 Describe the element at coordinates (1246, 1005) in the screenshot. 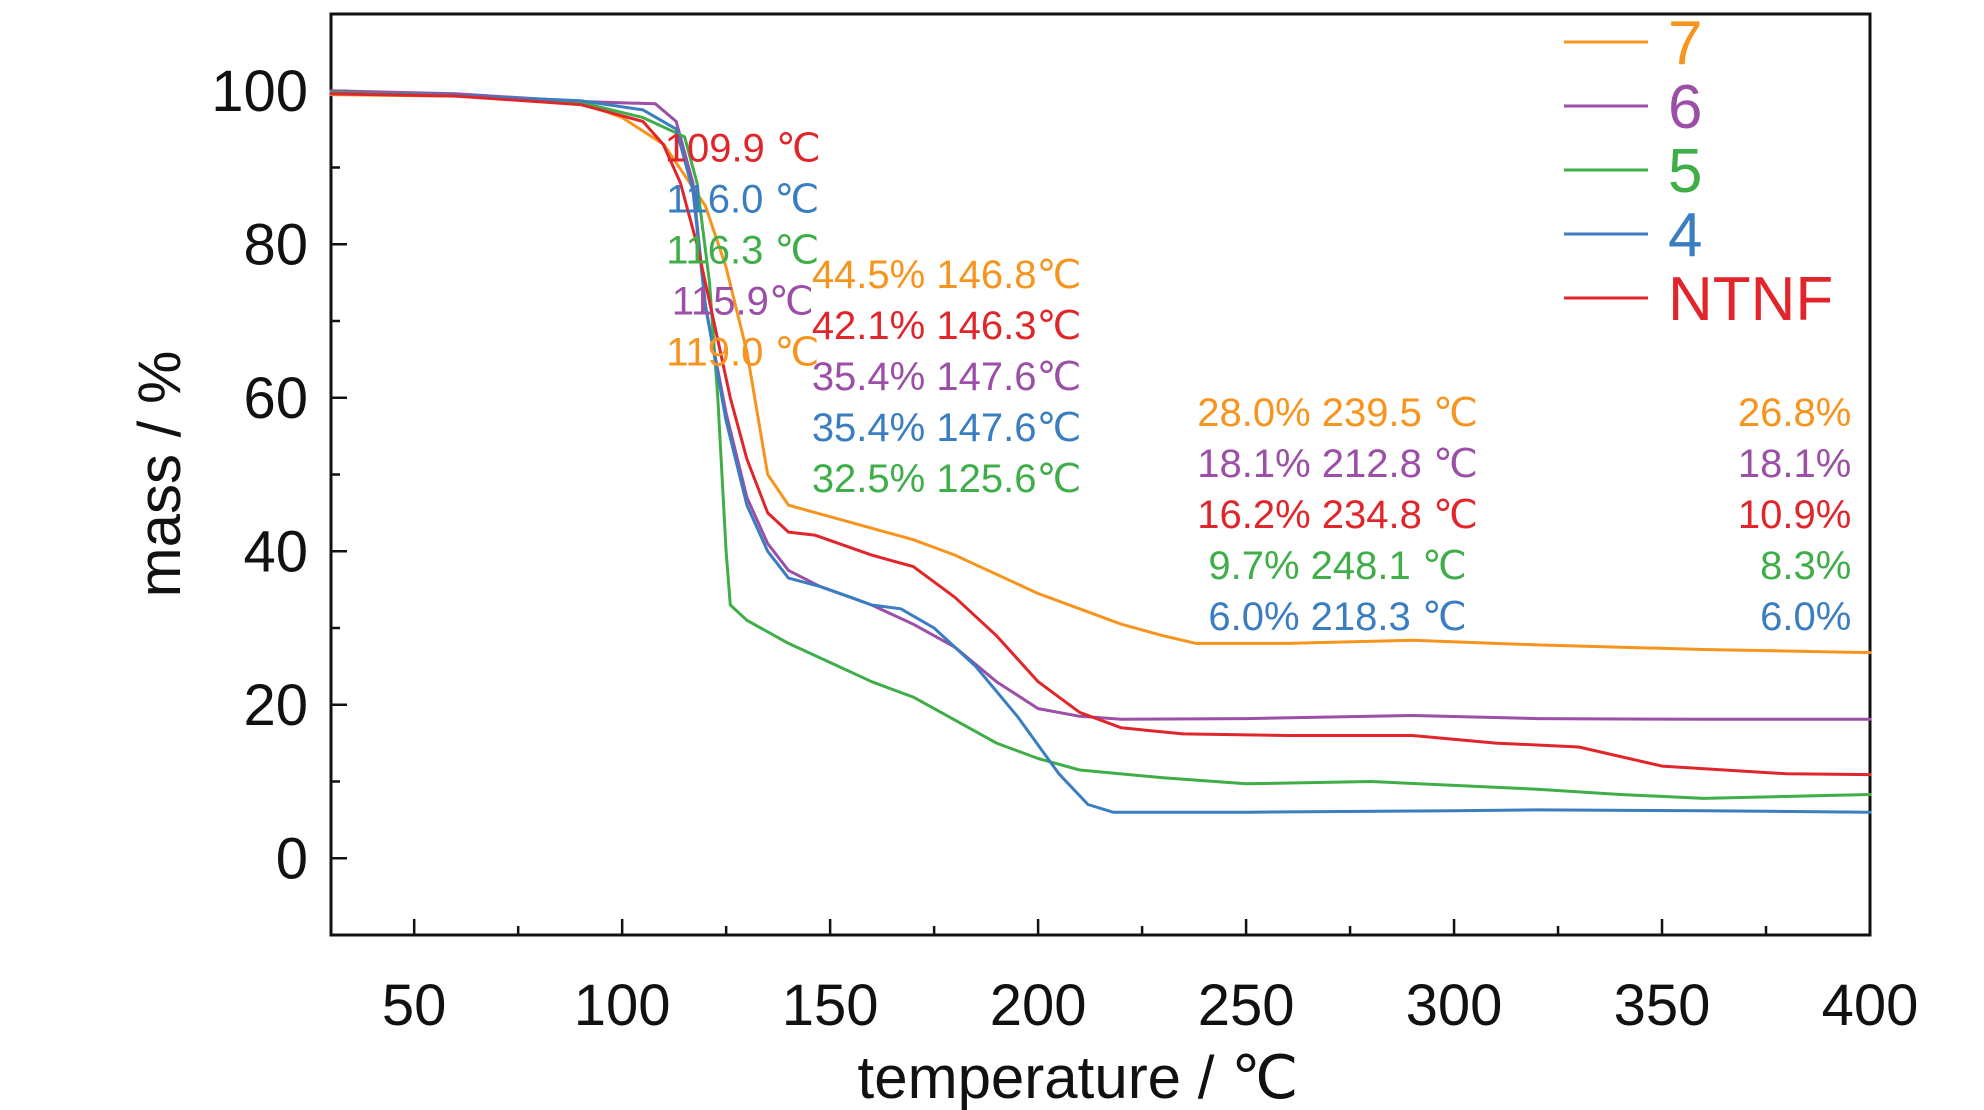

I see `x-tick-label: 250` at that location.